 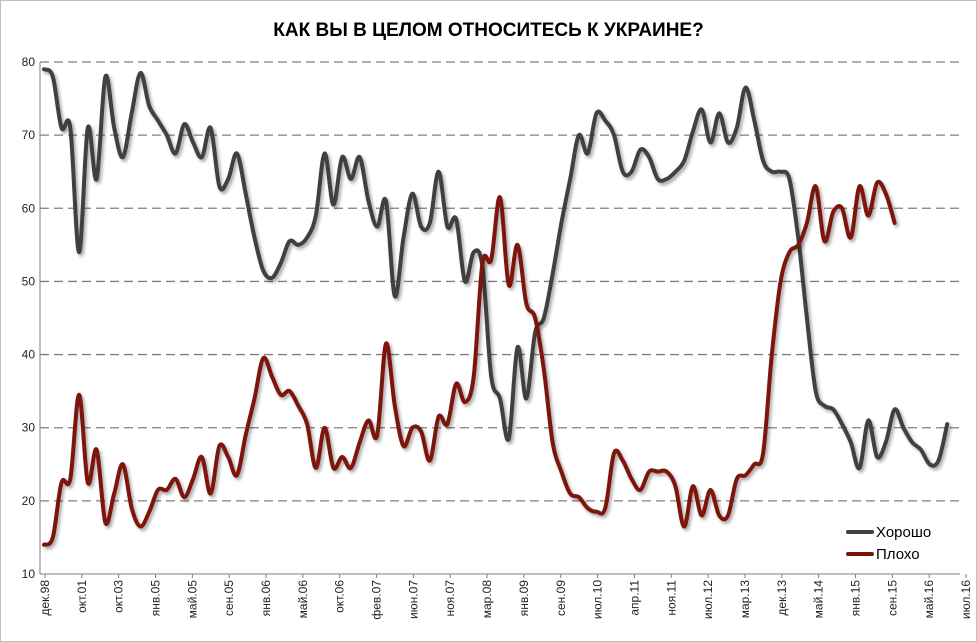 I want to click on y-tick-label-80: 80, so click(x=29, y=62).